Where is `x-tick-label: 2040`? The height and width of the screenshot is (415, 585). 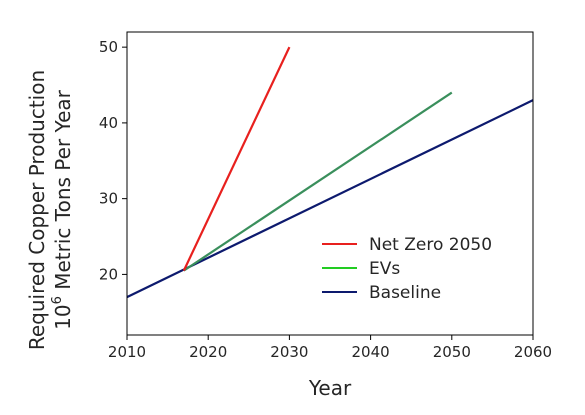
x-tick-label: 2040 is located at coordinates (371, 352).